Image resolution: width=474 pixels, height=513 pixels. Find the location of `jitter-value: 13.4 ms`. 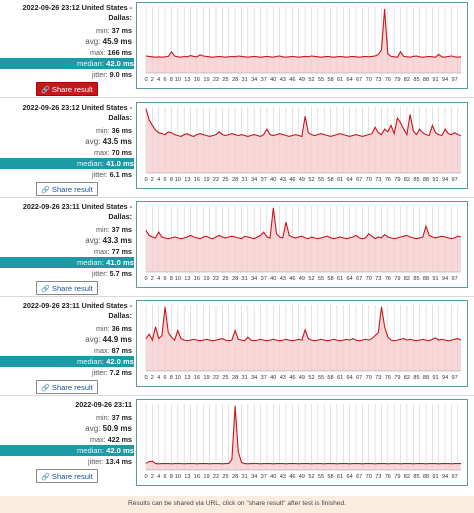

jitter-value: 13.4 ms is located at coordinates (118, 461).